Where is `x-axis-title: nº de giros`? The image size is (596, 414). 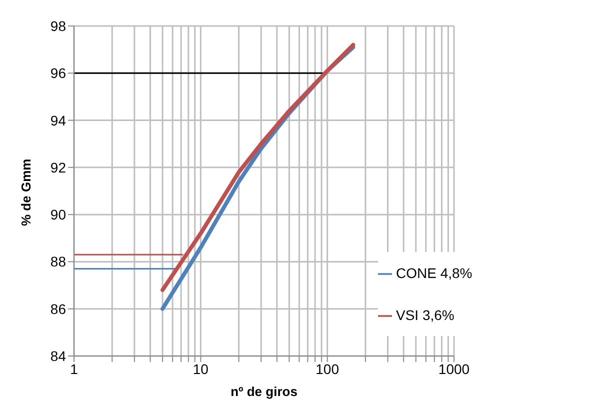 x-axis-title: nº de giros is located at coordinates (264, 391).